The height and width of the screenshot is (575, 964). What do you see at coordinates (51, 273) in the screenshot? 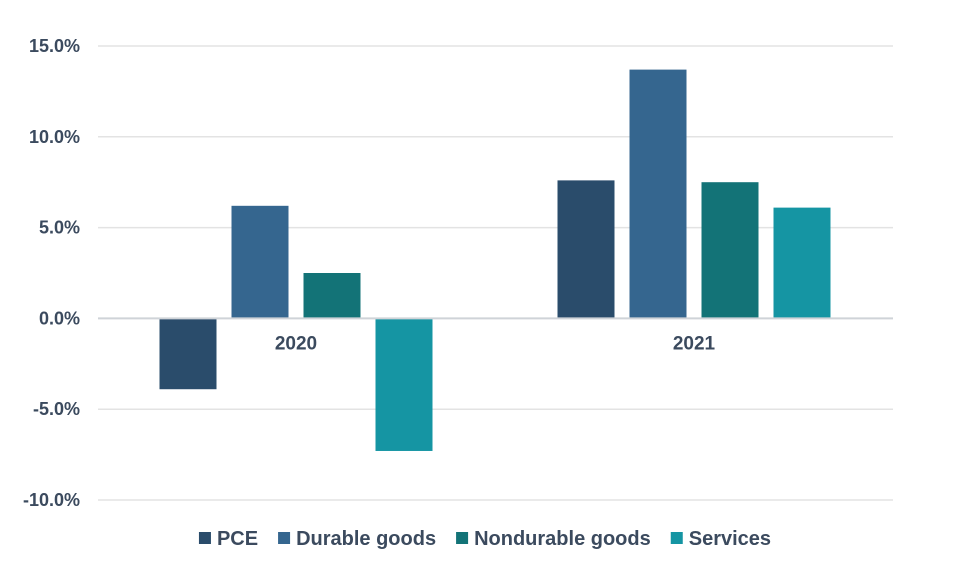
I see `y-axis-ticks: 15.0% 10.0% 5.0% 0.0% -5.0% -10.0%` at bounding box center [51, 273].